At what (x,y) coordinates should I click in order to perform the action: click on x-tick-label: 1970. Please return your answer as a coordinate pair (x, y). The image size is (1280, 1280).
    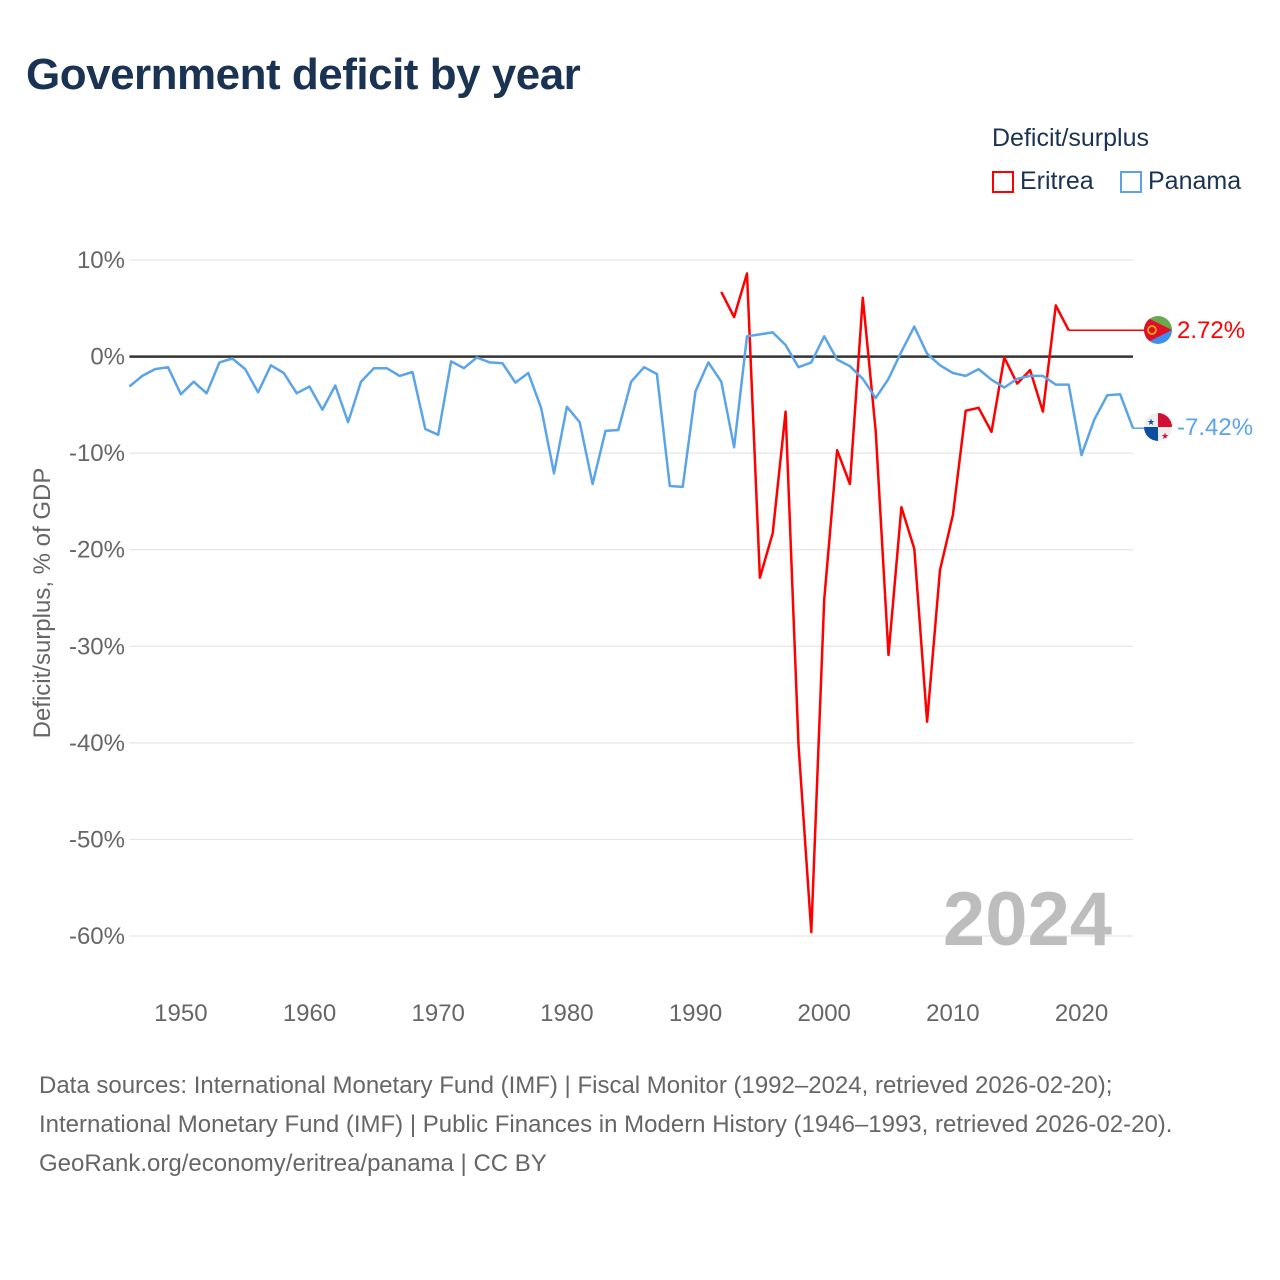
    Looking at the image, I should click on (438, 1013).